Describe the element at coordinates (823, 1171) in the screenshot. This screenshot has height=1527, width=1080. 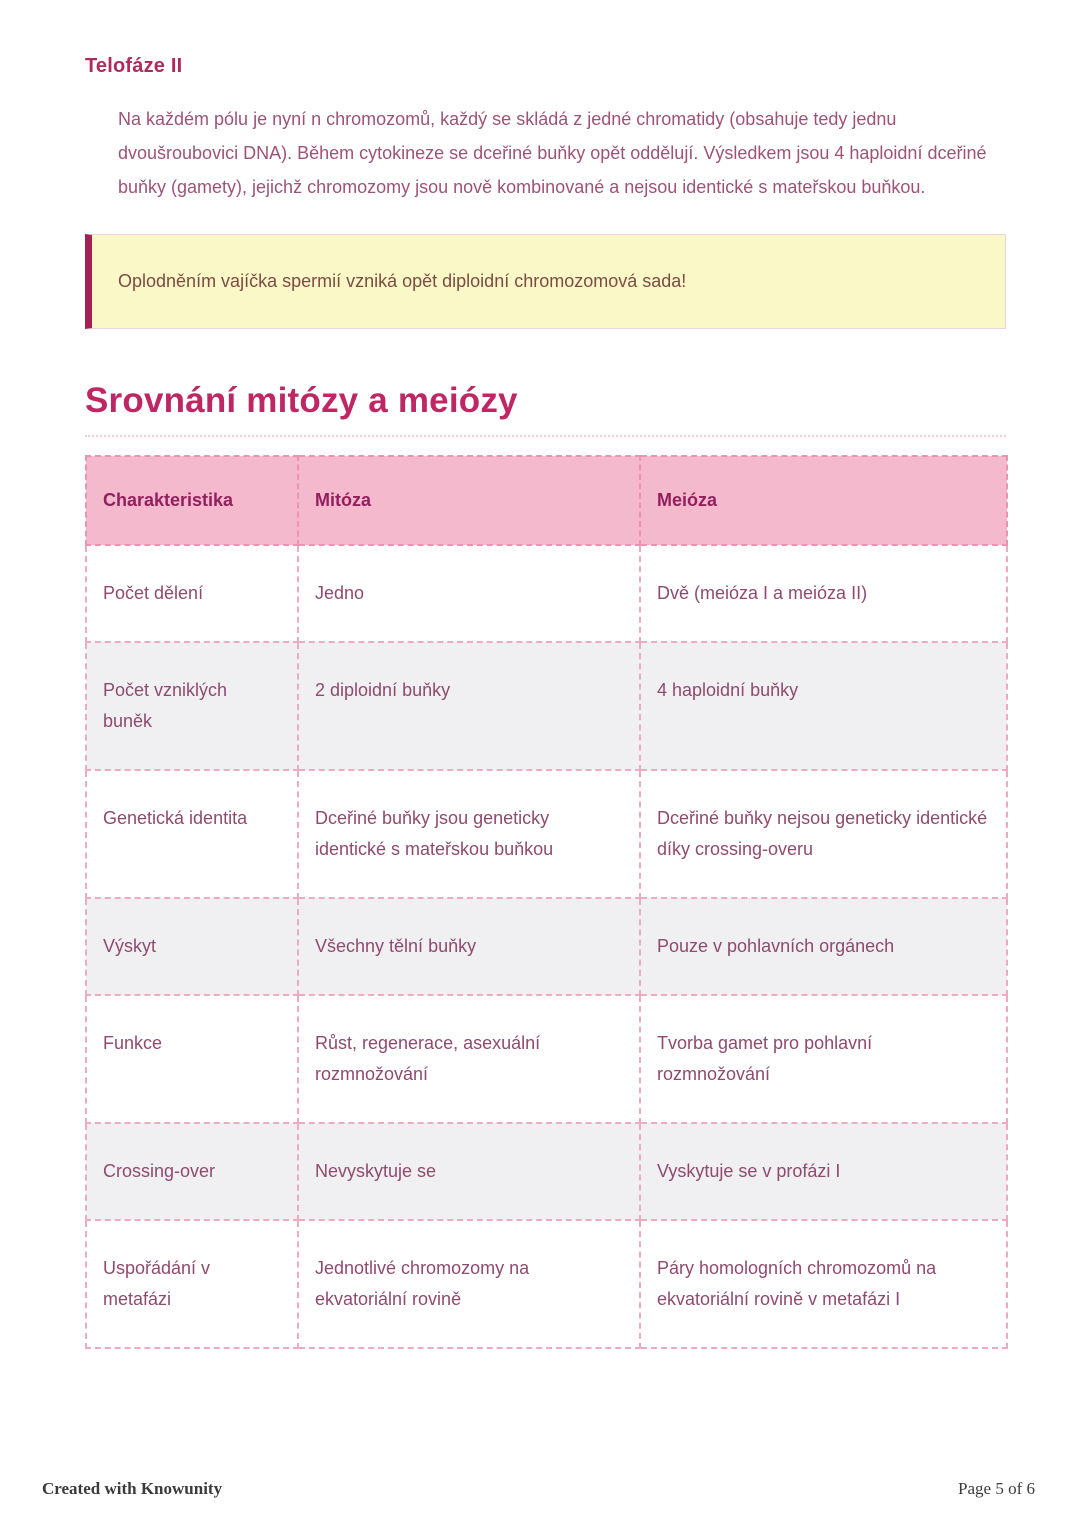
I see `cell-meioza: Vyskytuje se v profázi I` at that location.